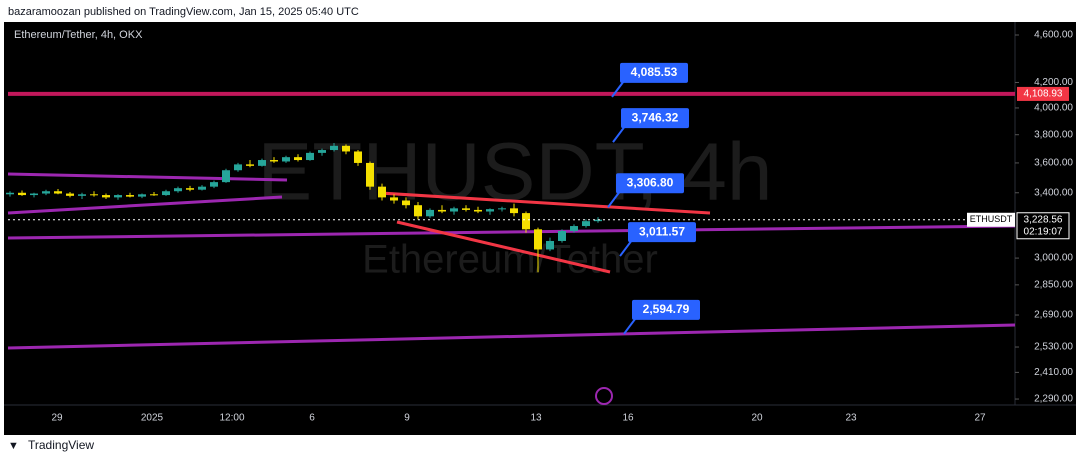 This screenshot has height=464, width=1080. Describe the element at coordinates (13, 446) in the screenshot. I see `brand-logo: ▼` at that location.